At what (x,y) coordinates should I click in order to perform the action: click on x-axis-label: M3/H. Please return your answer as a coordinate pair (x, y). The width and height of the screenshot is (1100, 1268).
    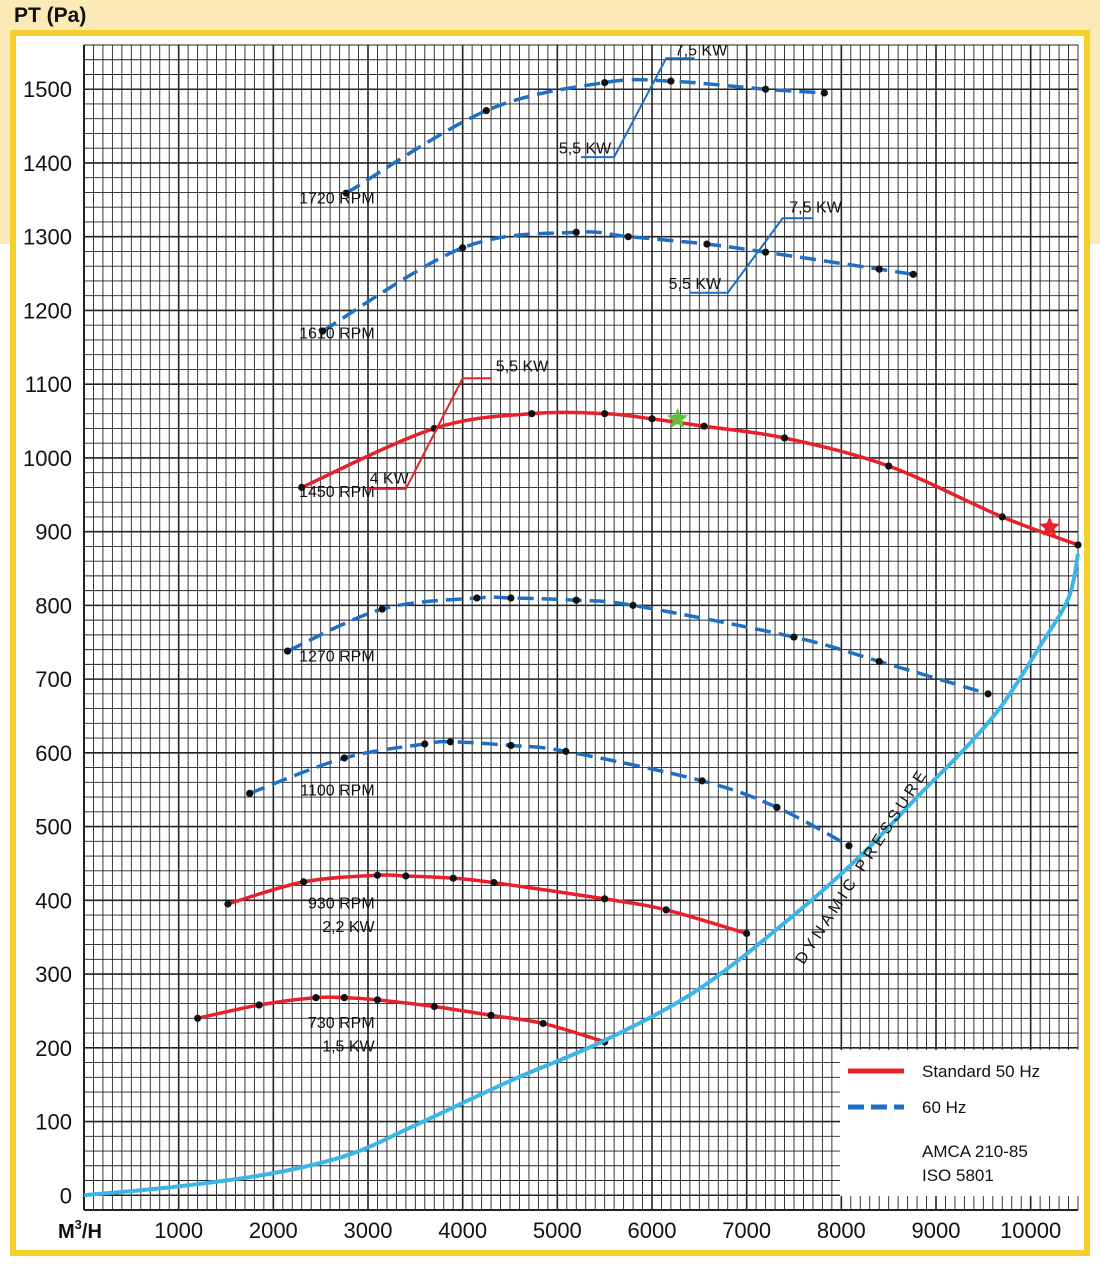
    Looking at the image, I should click on (80, 1230).